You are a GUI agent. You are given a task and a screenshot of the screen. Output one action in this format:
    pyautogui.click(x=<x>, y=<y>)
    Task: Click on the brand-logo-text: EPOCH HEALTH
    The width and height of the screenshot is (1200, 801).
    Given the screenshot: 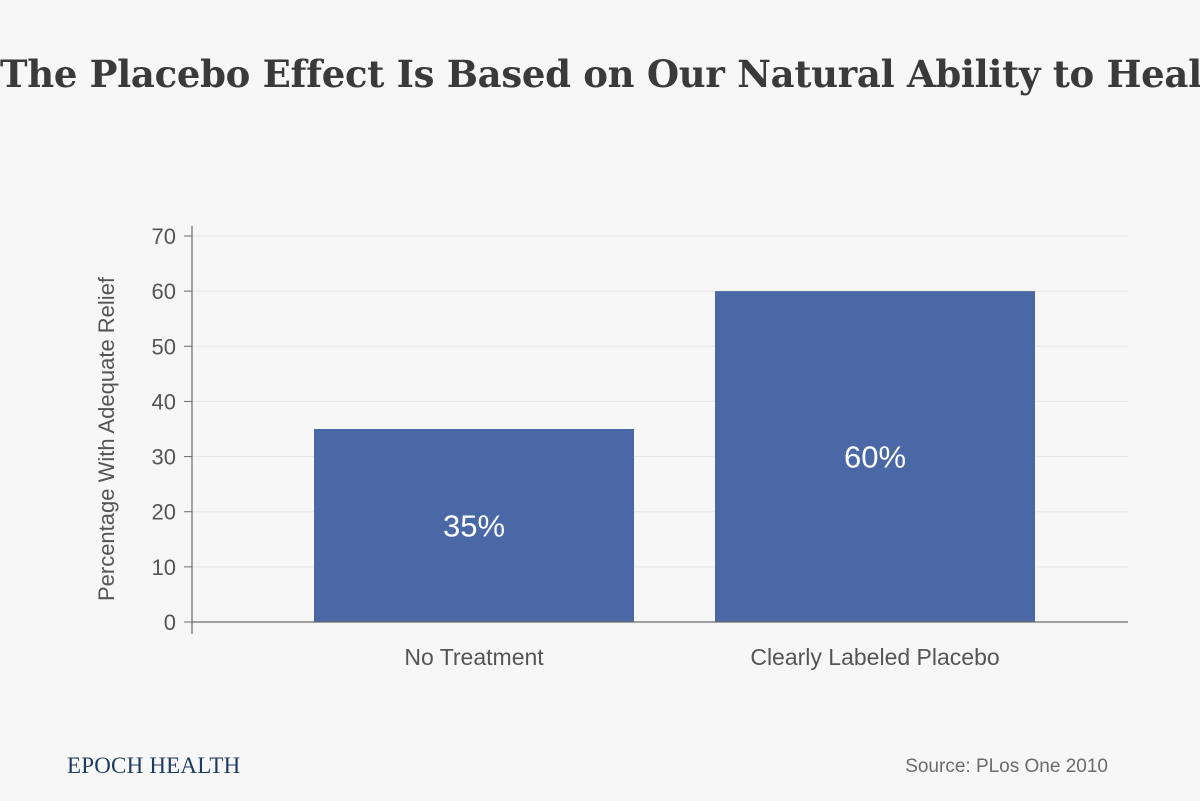 What is the action you would take?
    pyautogui.click(x=154, y=765)
    